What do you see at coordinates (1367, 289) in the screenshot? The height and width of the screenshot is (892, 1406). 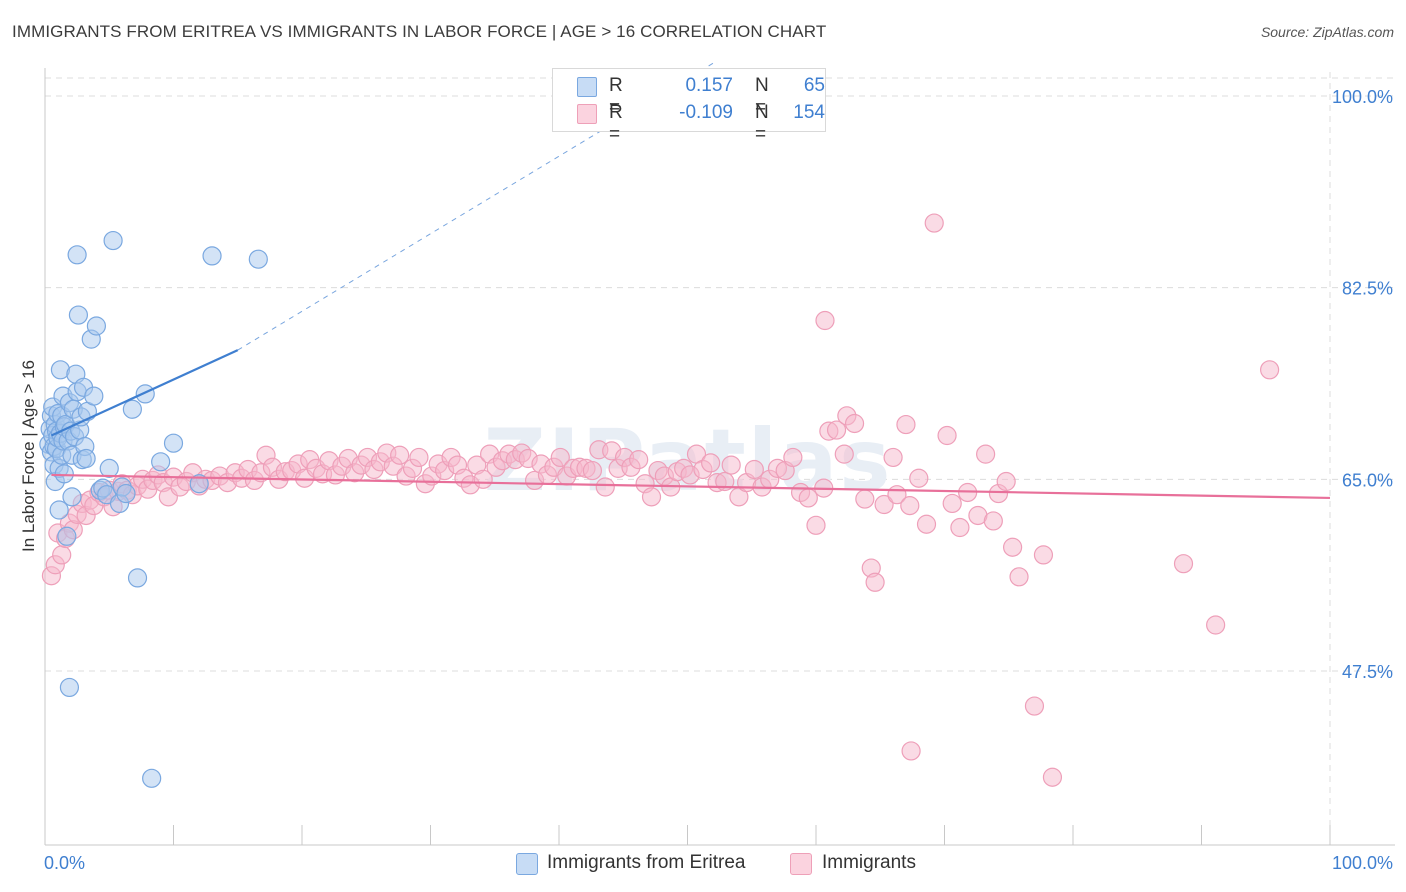 I see `y-tick-label: 82.5%` at bounding box center [1367, 289].